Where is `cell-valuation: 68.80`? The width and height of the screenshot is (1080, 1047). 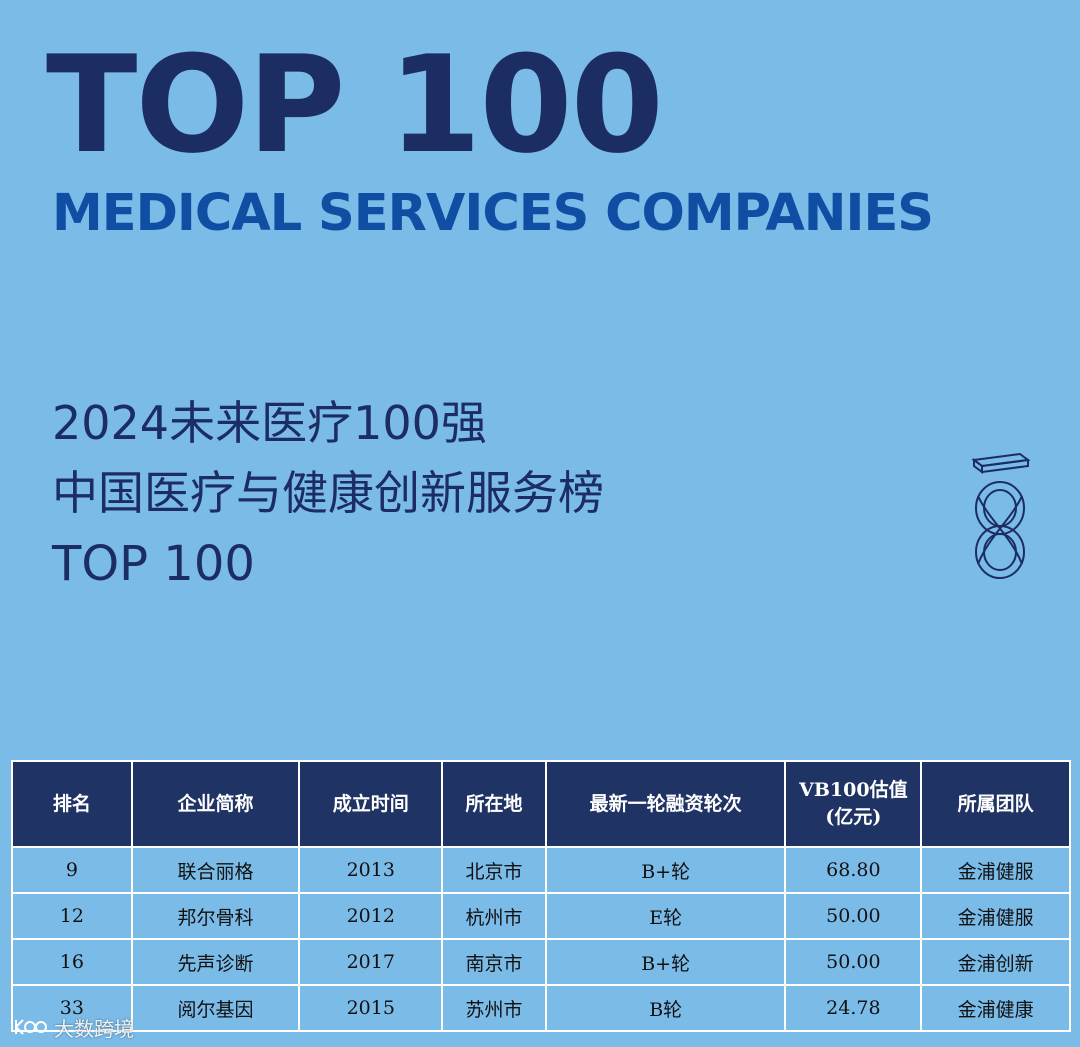
cell-valuation: 68.80 is located at coordinates (853, 870).